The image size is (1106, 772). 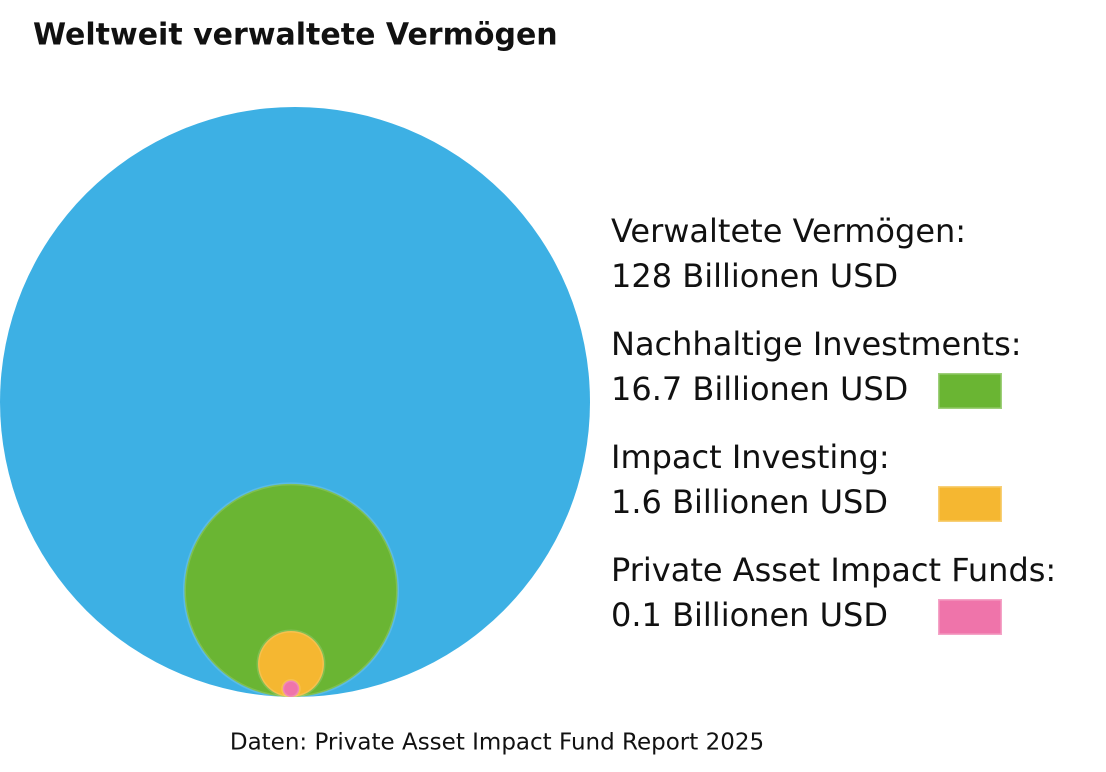 I want to click on bubble, so click(x=291, y=689).